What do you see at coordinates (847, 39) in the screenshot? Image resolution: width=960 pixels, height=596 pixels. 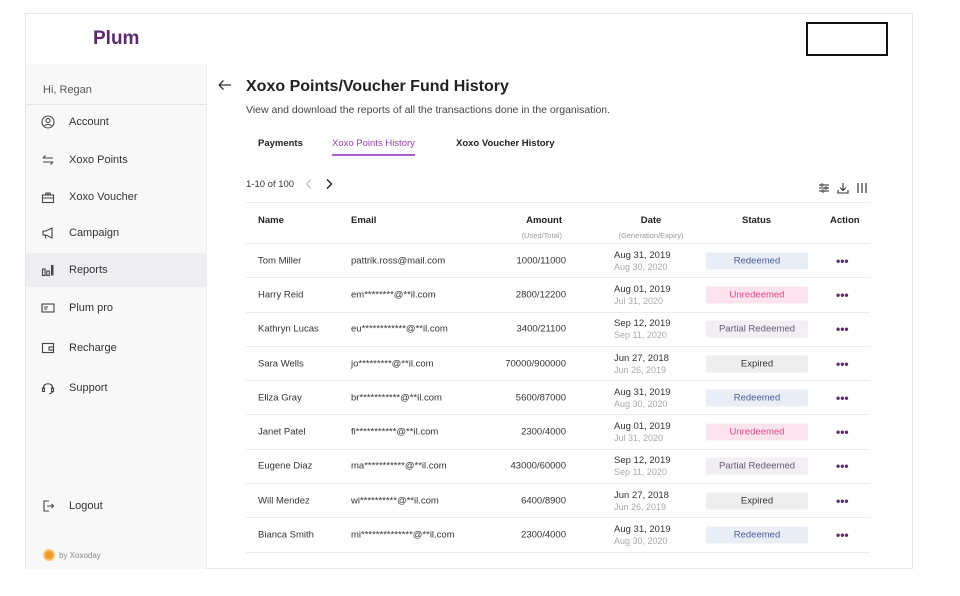 I see `header-action-box` at bounding box center [847, 39].